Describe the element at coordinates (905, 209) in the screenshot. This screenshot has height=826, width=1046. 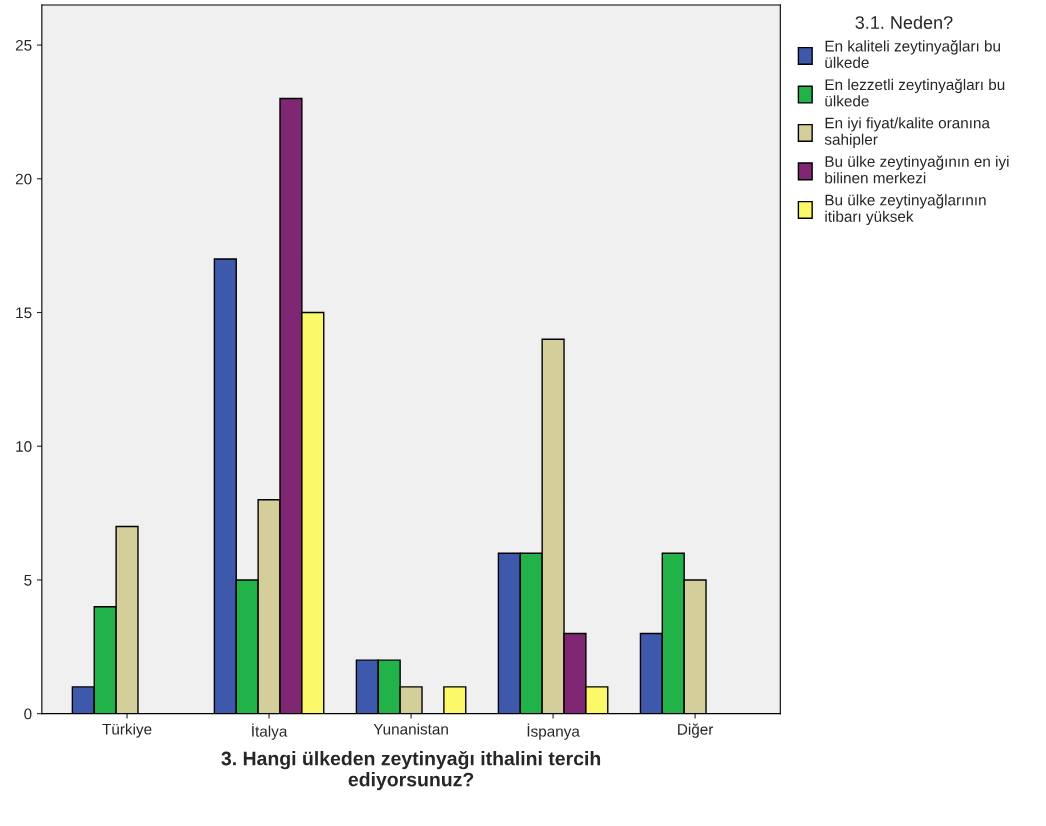
I see `legend-label: Bu ülke zeytinyağlarının itibarı yüksek` at that location.